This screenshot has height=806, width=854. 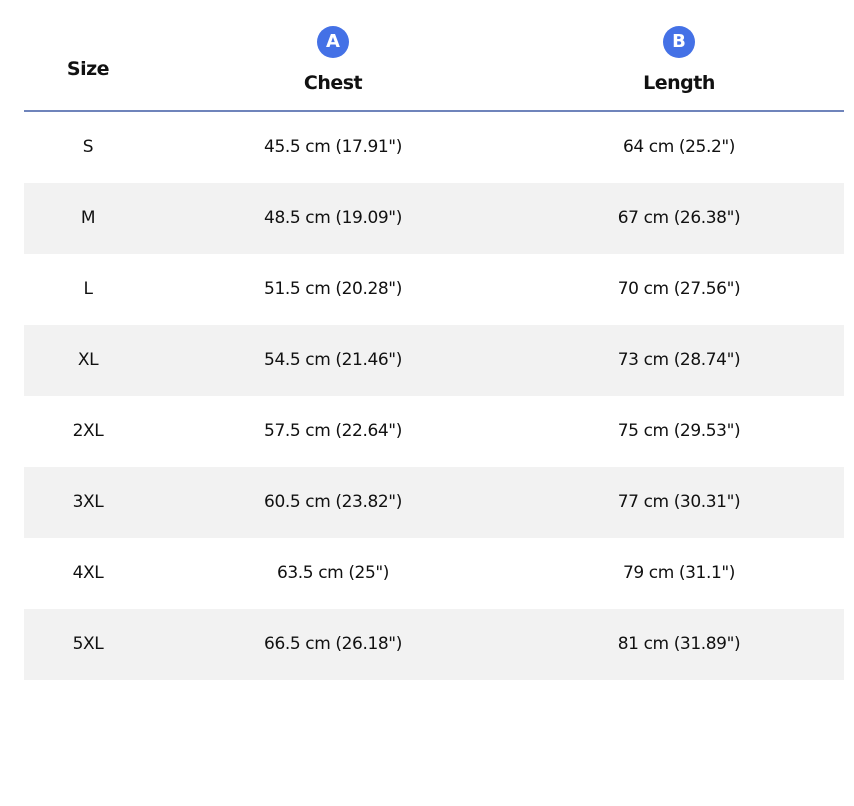 I want to click on length-badge: B, so click(x=679, y=42).